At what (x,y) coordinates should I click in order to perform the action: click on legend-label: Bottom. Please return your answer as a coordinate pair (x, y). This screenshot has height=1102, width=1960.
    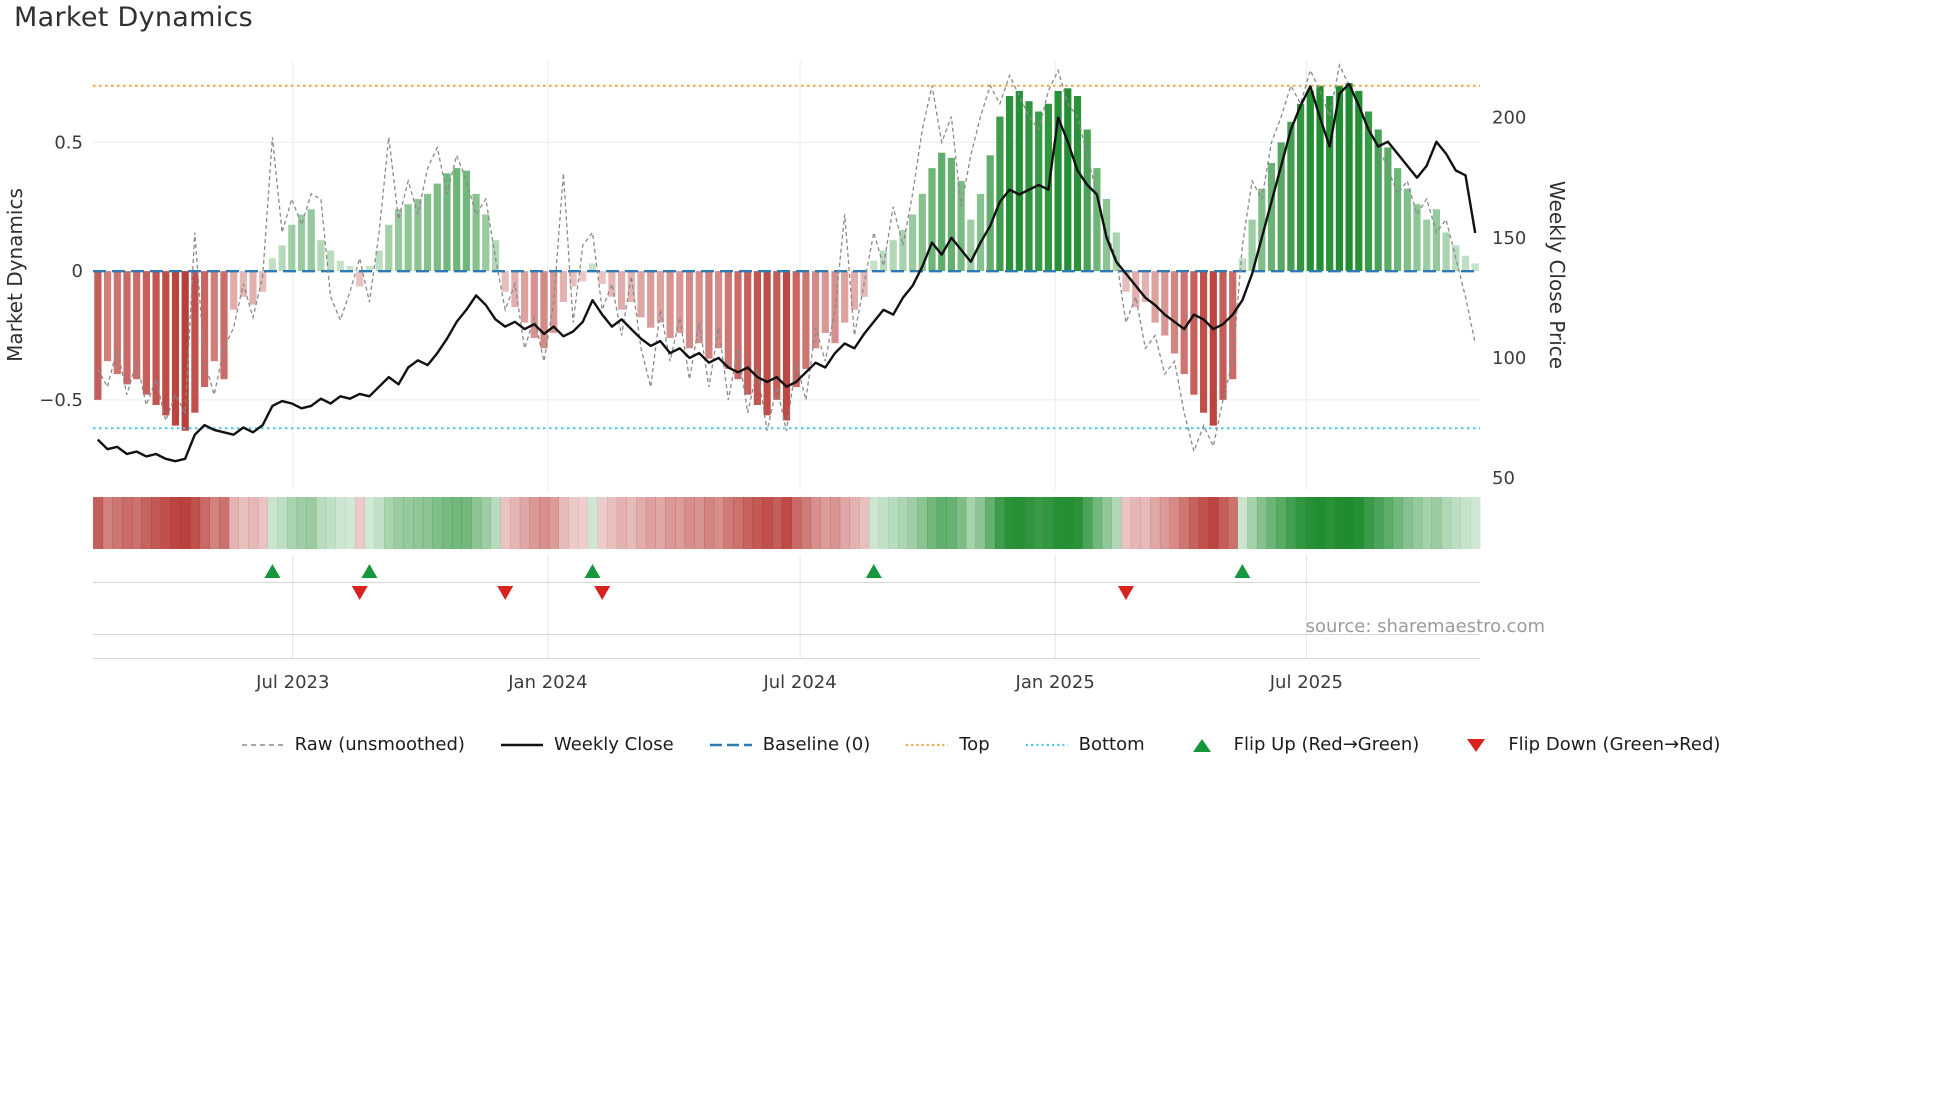
    Looking at the image, I should click on (1111, 744).